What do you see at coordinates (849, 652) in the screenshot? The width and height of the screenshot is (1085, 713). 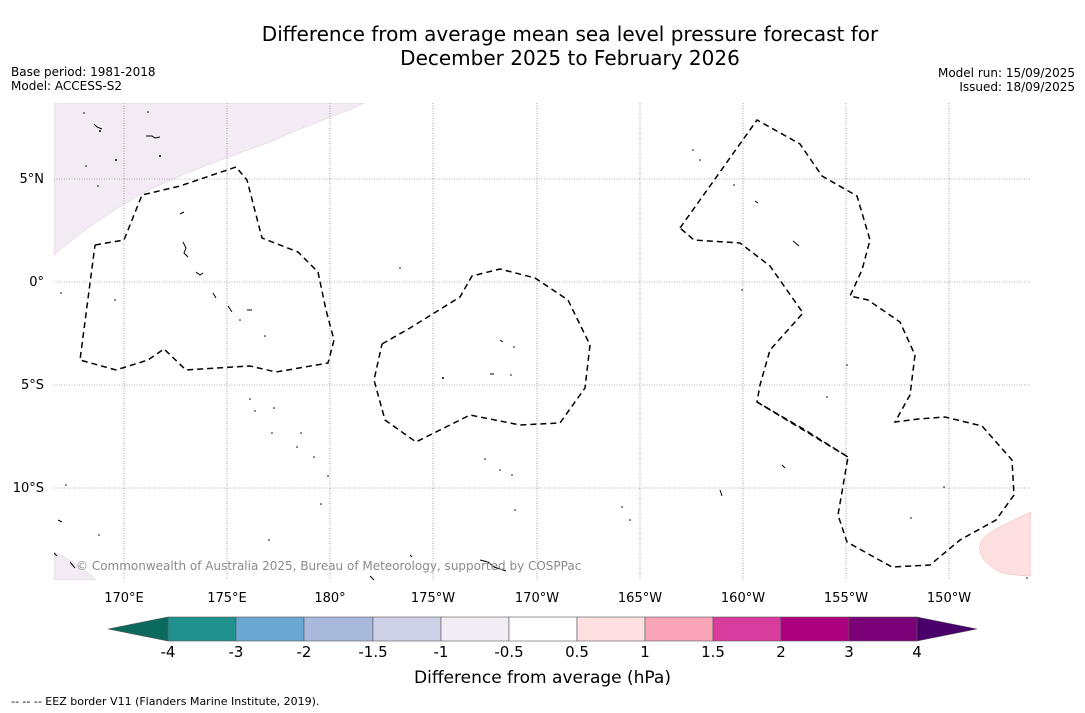 I see `colorbar-tick: 3` at bounding box center [849, 652].